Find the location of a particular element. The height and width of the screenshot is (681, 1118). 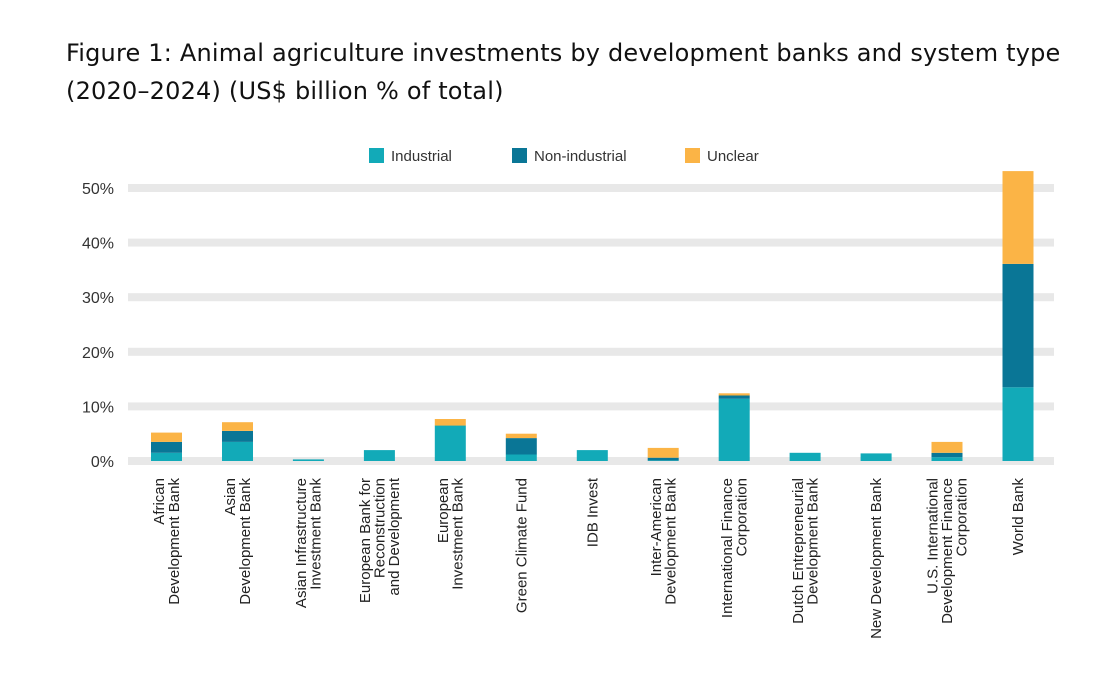

x-tick-label-line: U.S. International is located at coordinates (933, 536).